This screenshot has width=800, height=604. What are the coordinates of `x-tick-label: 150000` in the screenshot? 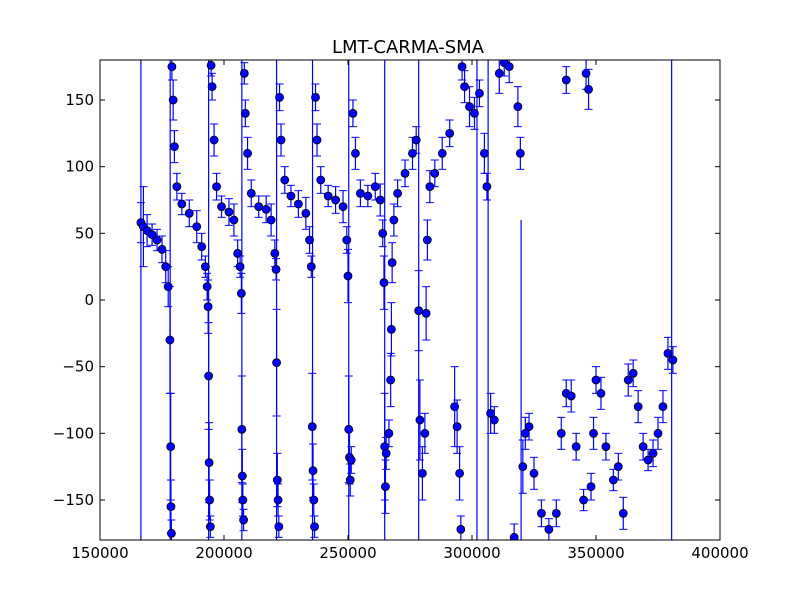 It's located at (99, 553).